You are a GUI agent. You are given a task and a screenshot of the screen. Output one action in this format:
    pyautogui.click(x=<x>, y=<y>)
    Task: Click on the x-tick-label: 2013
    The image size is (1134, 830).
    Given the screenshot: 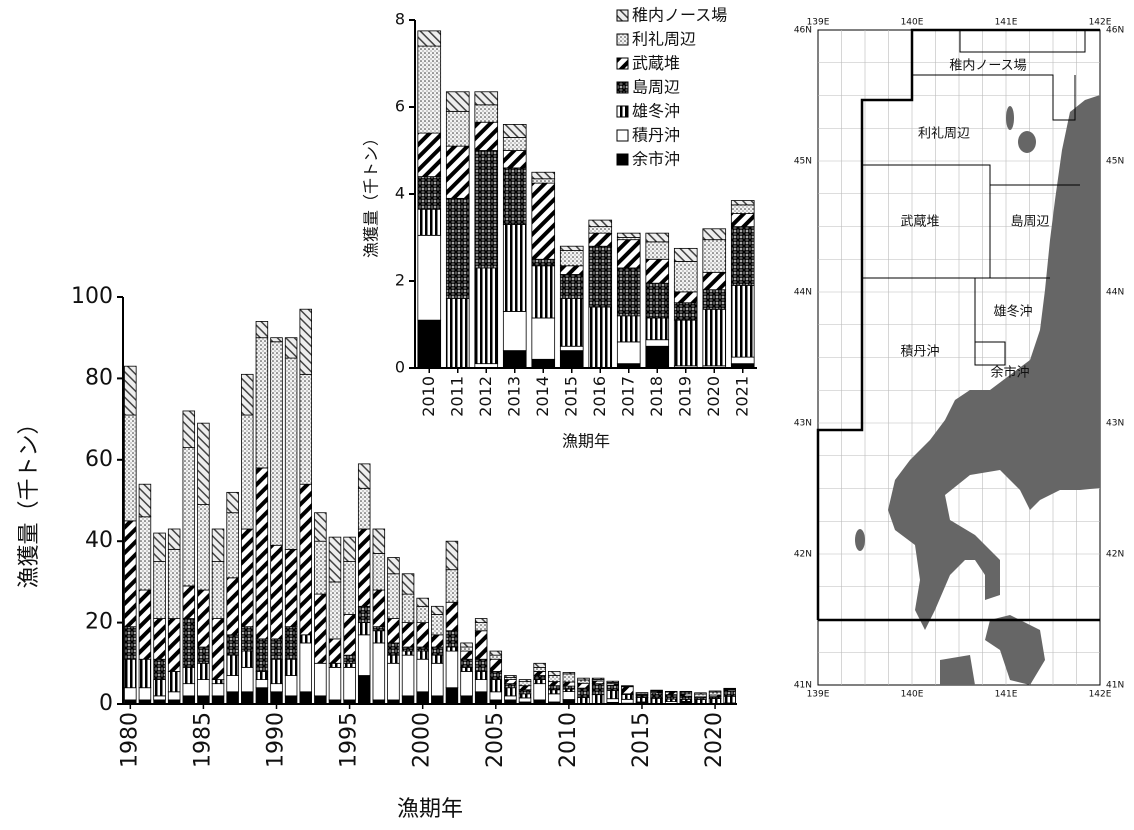 What is the action you would take?
    pyautogui.click(x=513, y=396)
    